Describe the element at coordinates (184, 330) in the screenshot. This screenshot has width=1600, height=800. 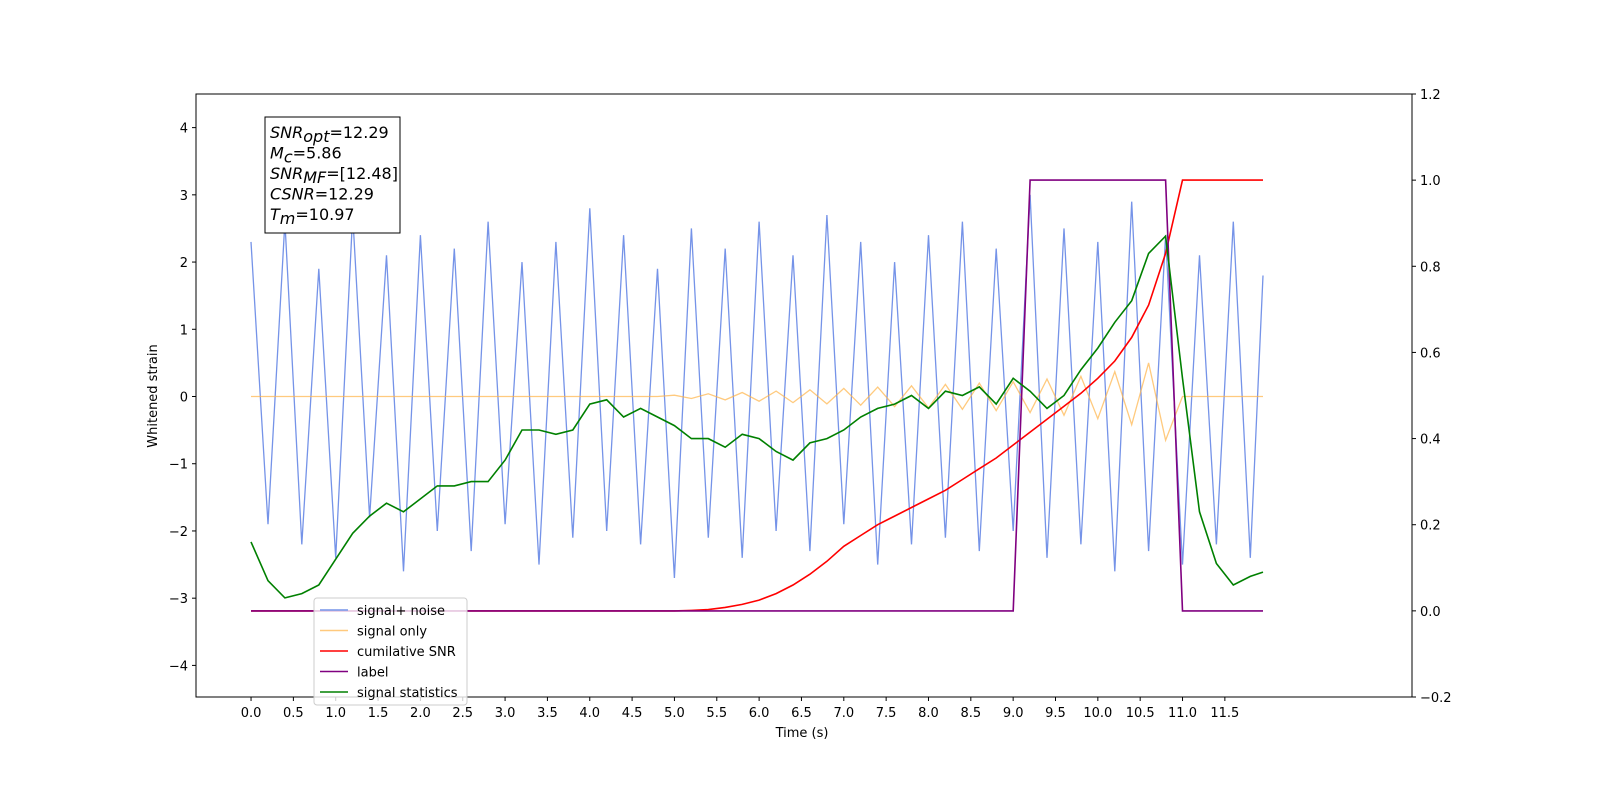
I see `y-tick-label: 1` at that location.